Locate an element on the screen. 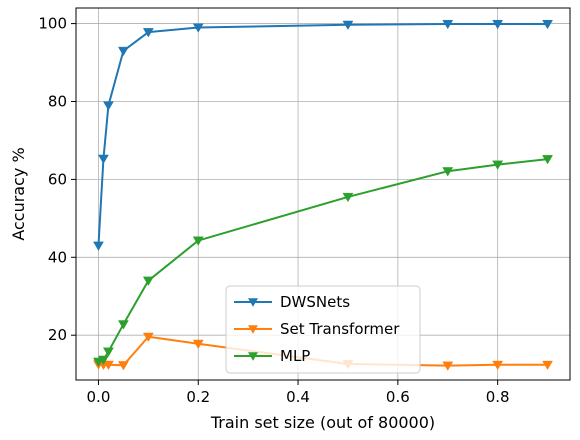  x-tick-label: 0.8 is located at coordinates (498, 397).